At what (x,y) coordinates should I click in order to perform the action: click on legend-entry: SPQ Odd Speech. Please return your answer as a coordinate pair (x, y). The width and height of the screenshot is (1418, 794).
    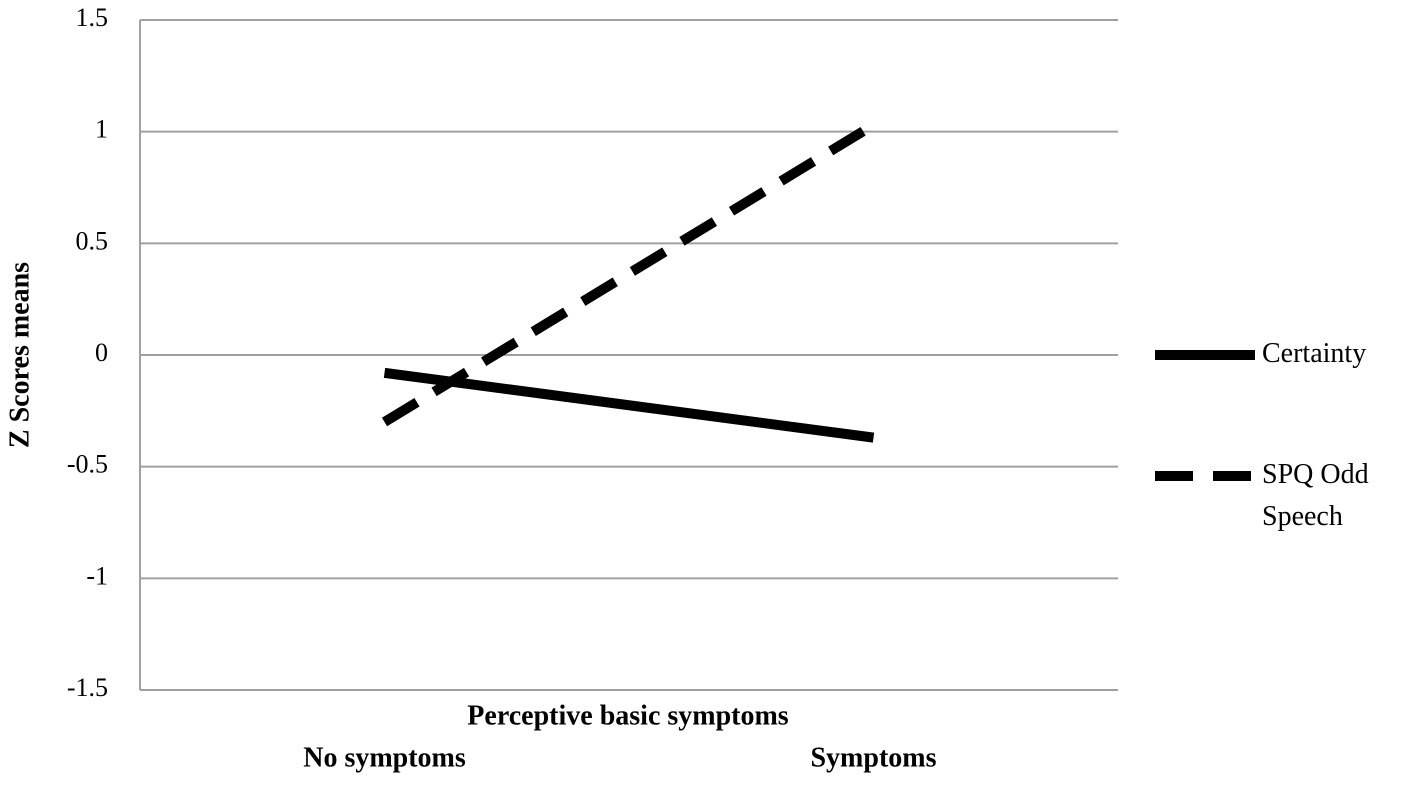
    Looking at the image, I should click on (1315, 495).